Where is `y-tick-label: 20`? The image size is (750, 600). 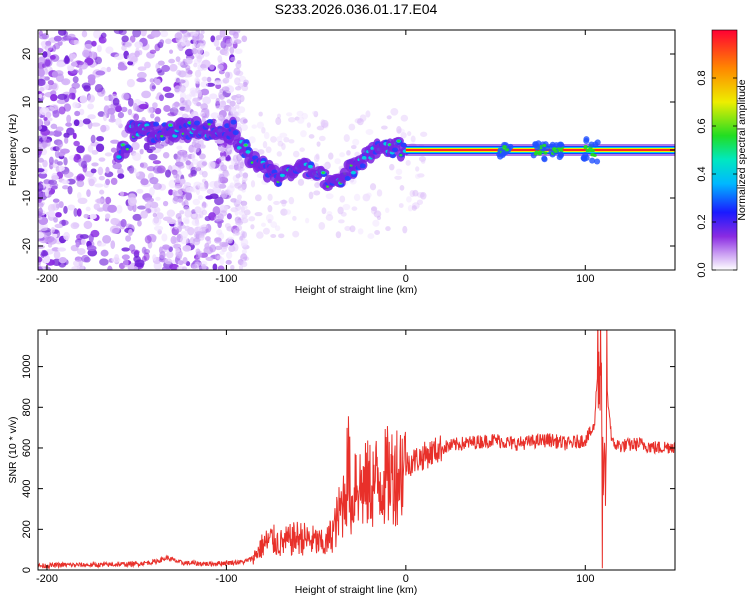
y-tick-label: 20 is located at coordinates (27, 54).